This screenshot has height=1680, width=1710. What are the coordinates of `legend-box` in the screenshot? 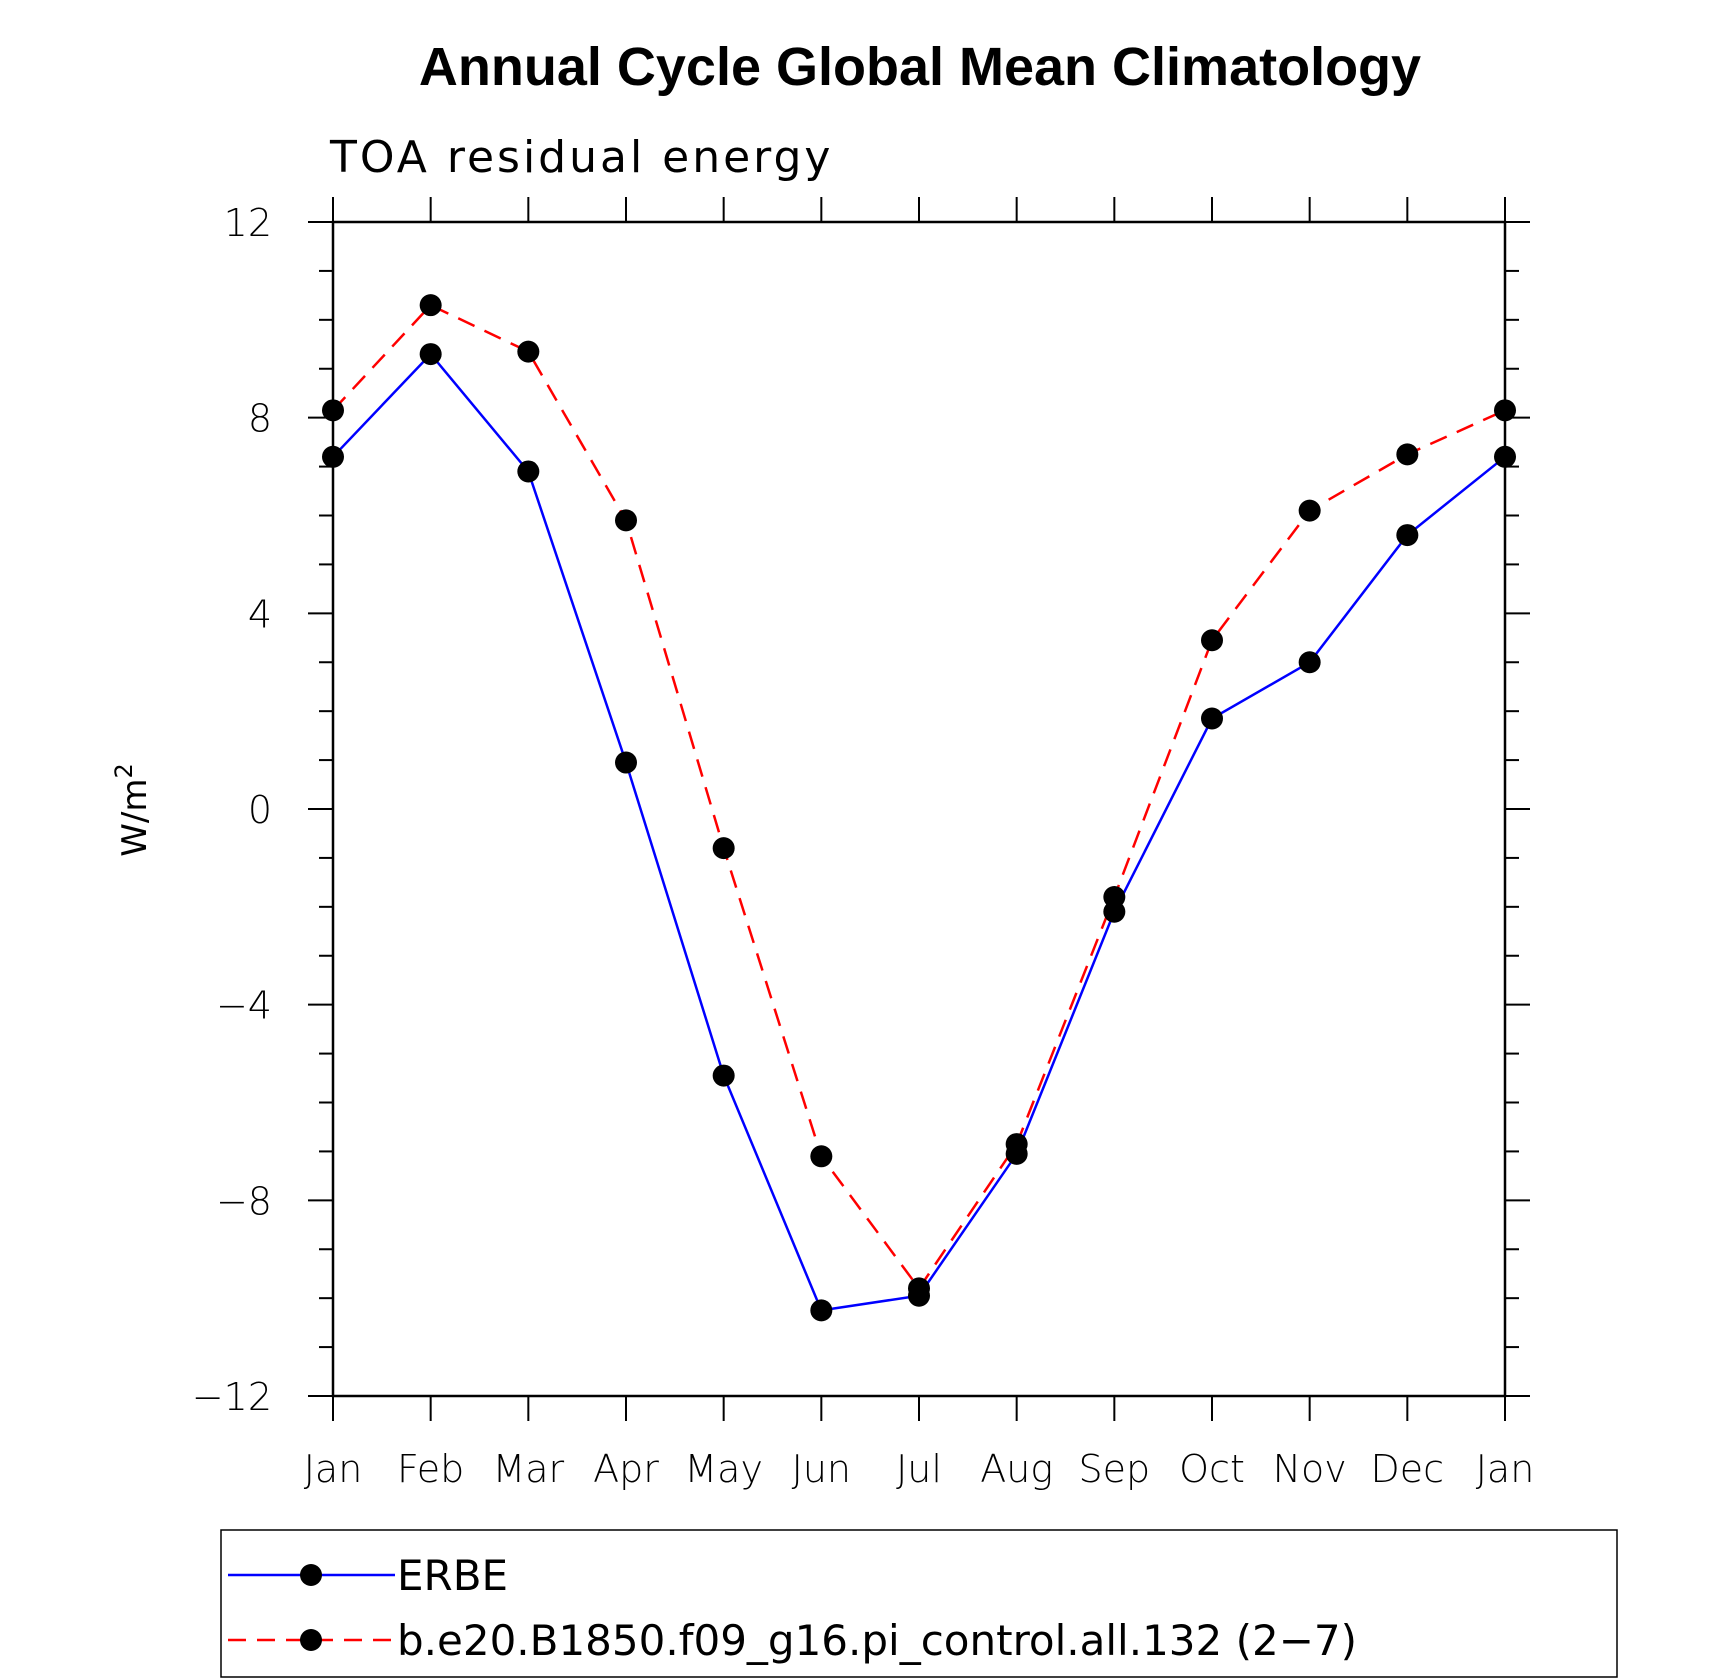 It's located at (919, 1603).